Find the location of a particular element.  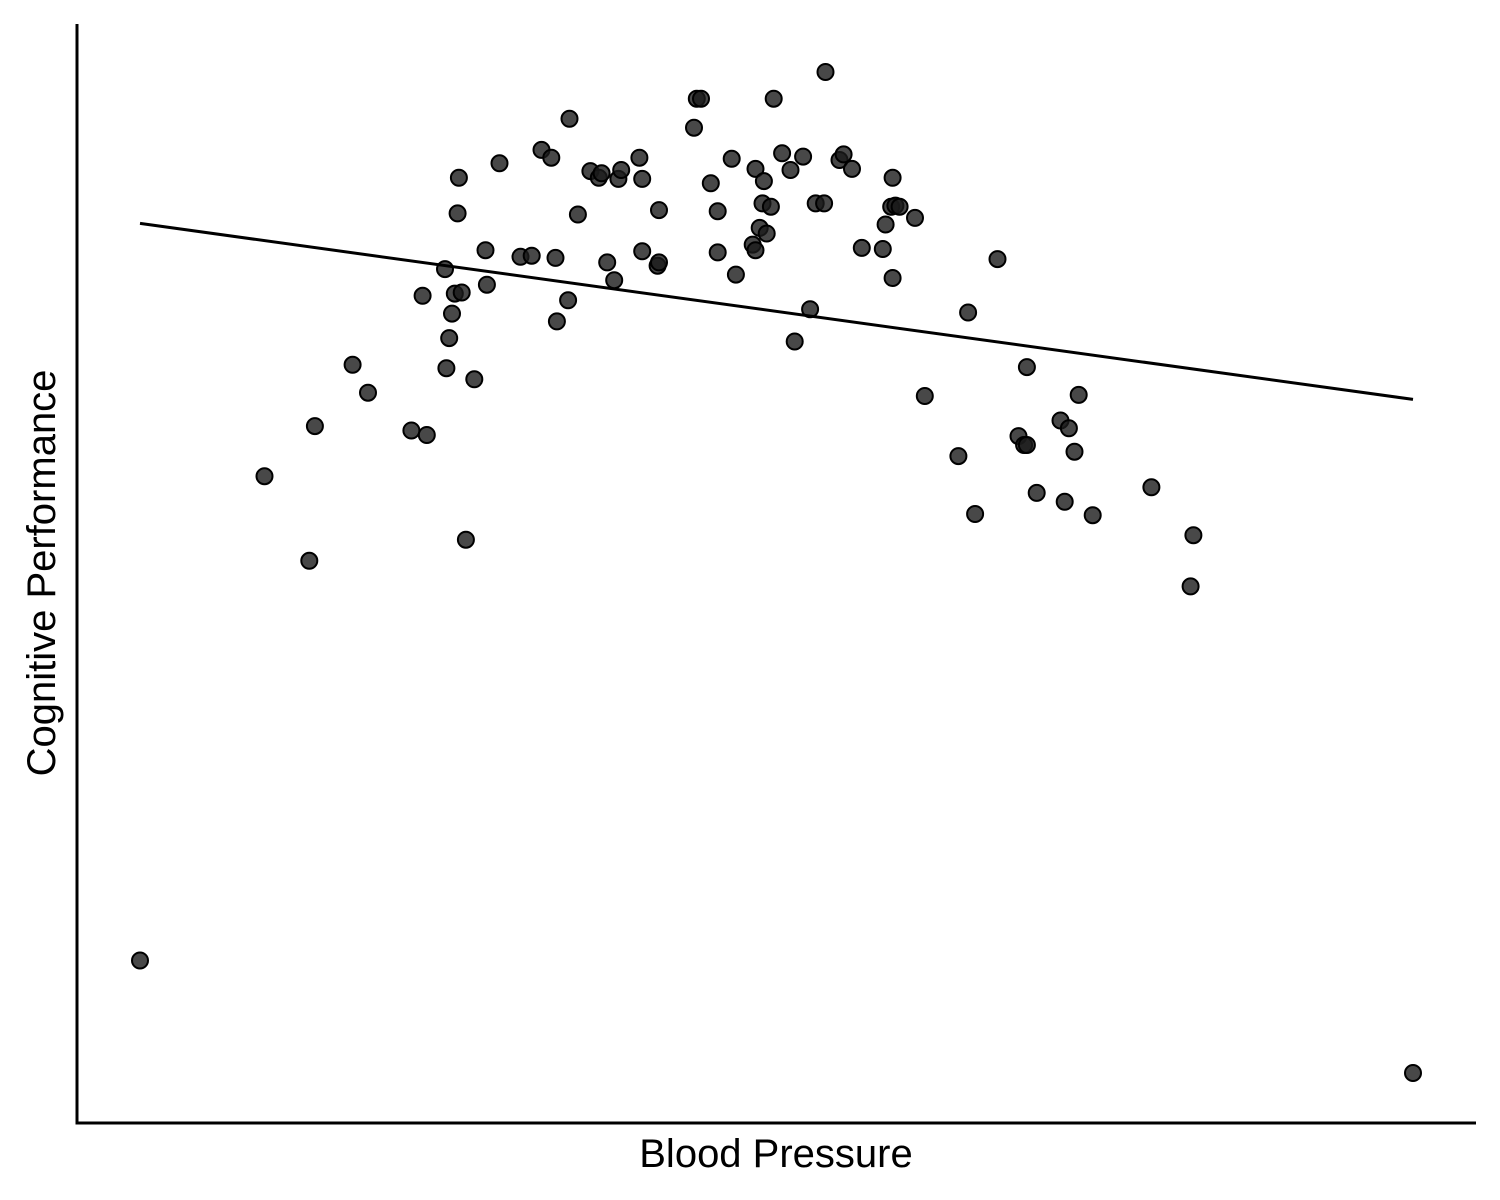

x-axis-label: Blood Pressure is located at coordinates (775, 1154).